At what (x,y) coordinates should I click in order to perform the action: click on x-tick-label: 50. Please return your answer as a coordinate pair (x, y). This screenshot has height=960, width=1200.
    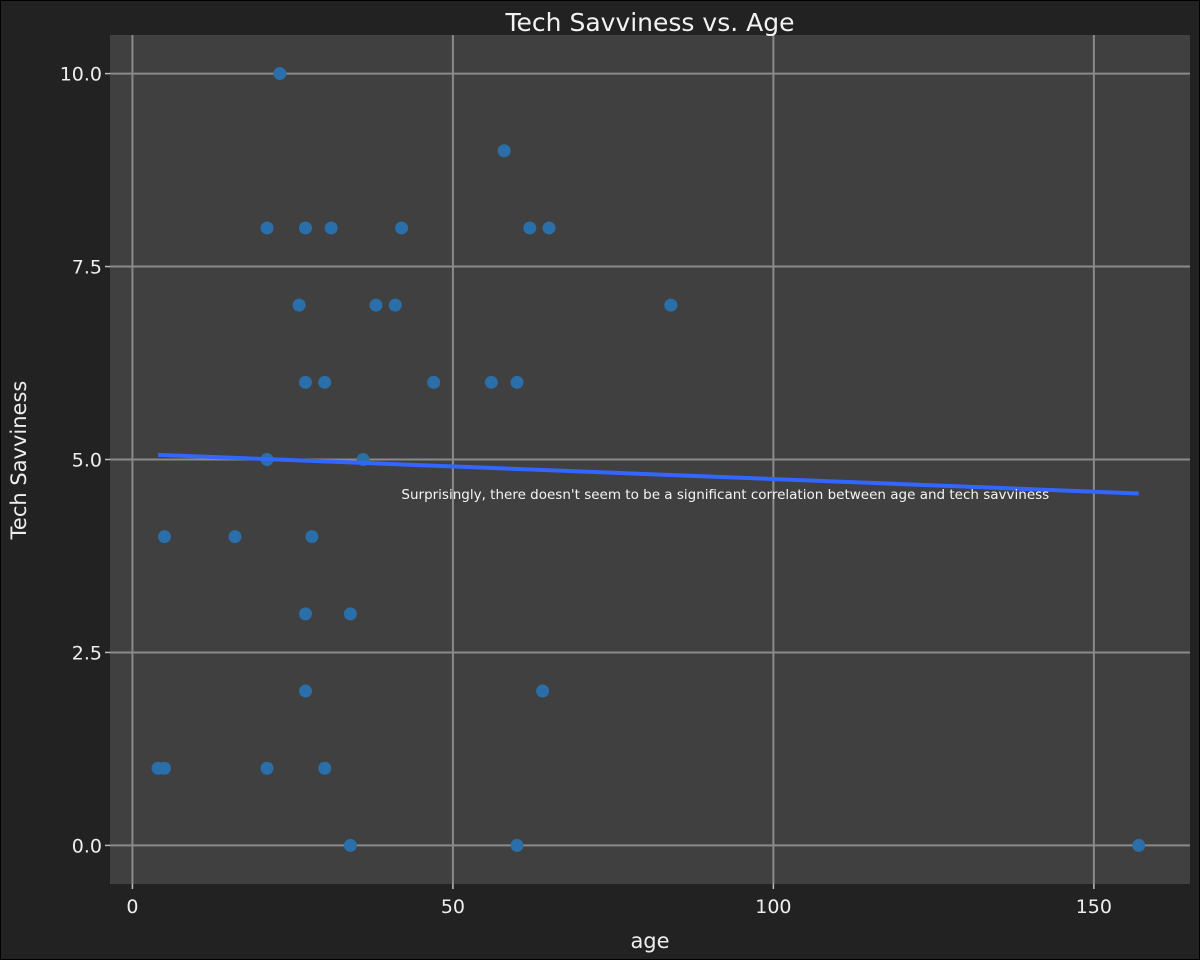
    Looking at the image, I should click on (453, 907).